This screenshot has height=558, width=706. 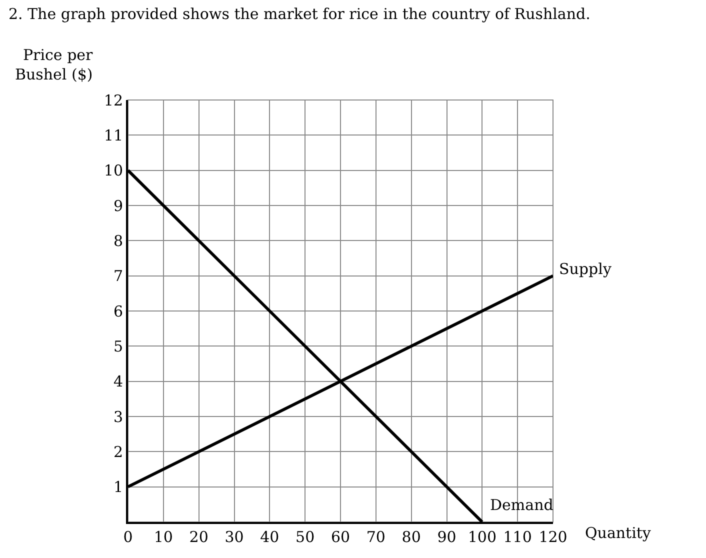 I want to click on x-tick-label: 60, so click(x=340, y=537).